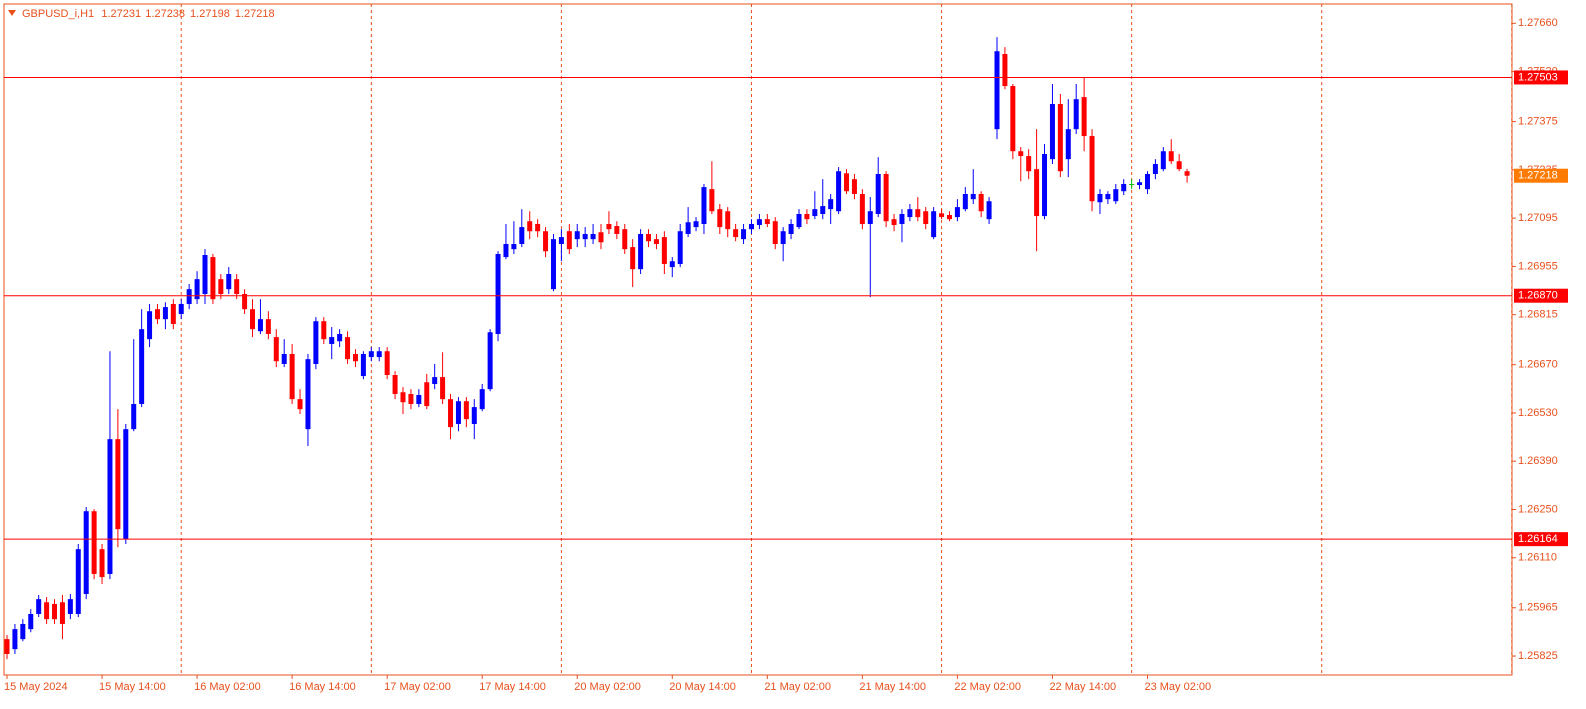 The image size is (1586, 709). I want to click on y-tick-label: 1.26670, so click(1538, 365).